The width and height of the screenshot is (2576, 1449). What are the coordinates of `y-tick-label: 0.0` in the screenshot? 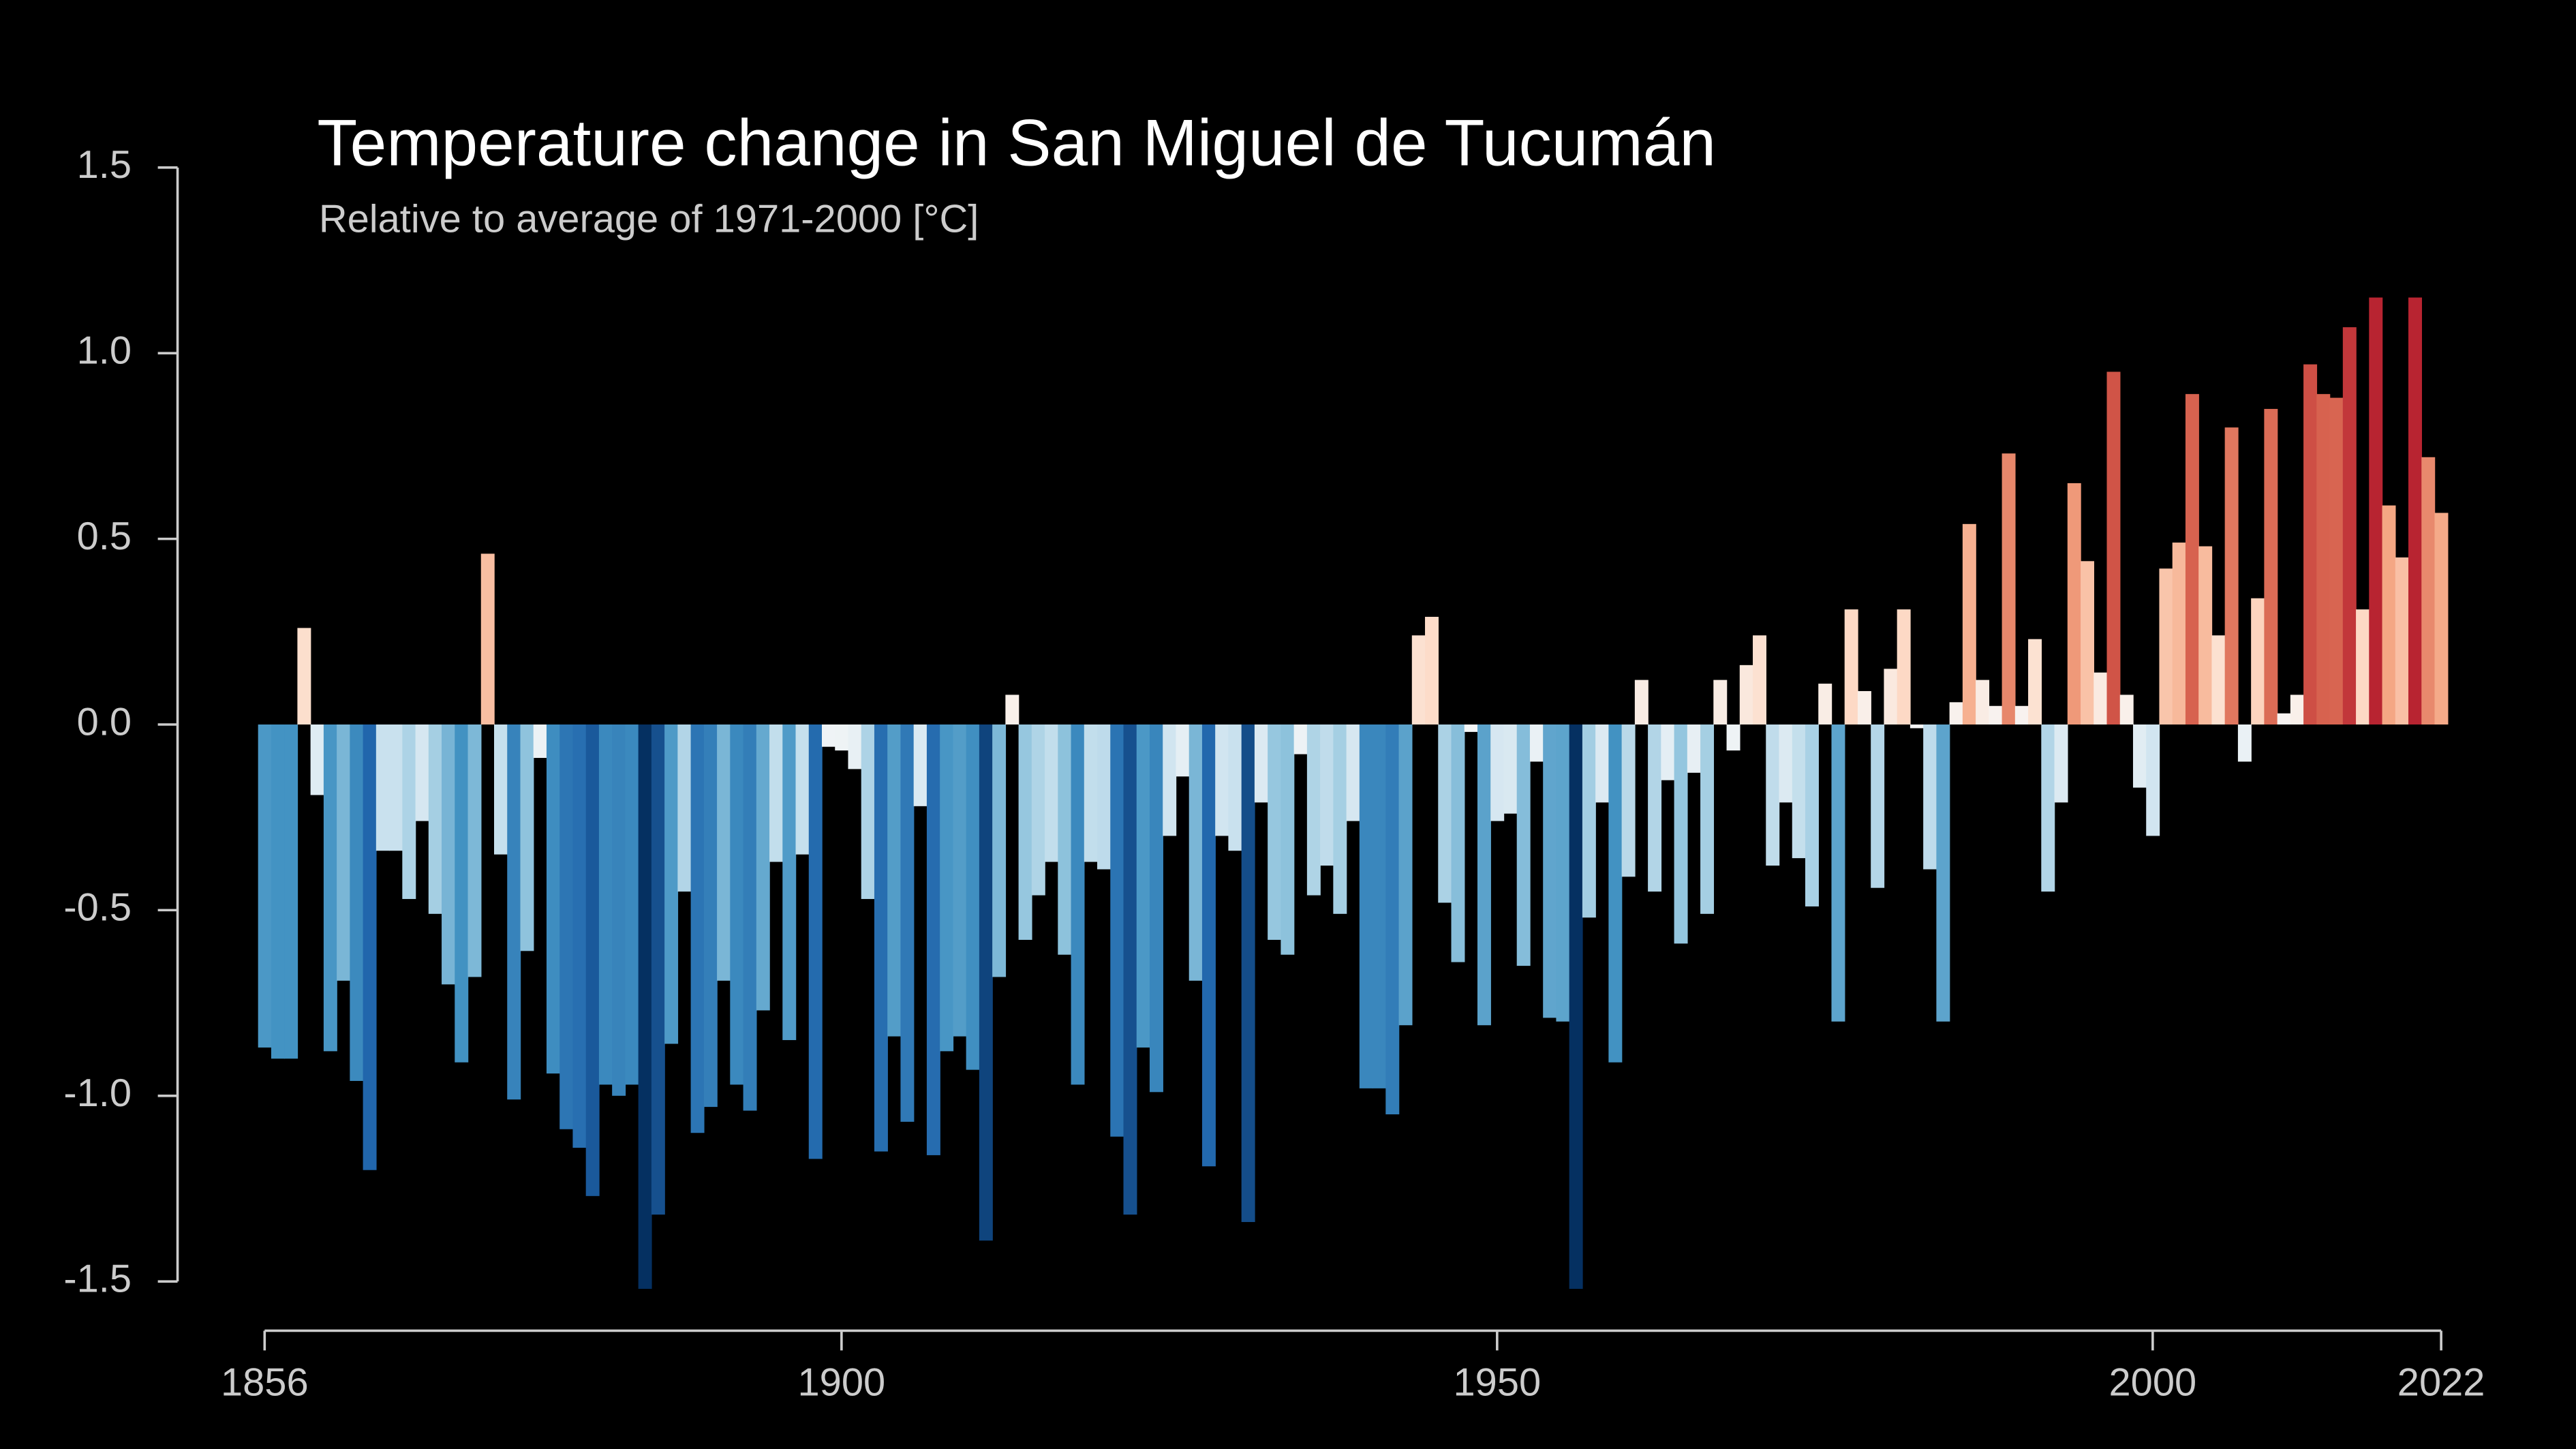 It's located at (105, 722).